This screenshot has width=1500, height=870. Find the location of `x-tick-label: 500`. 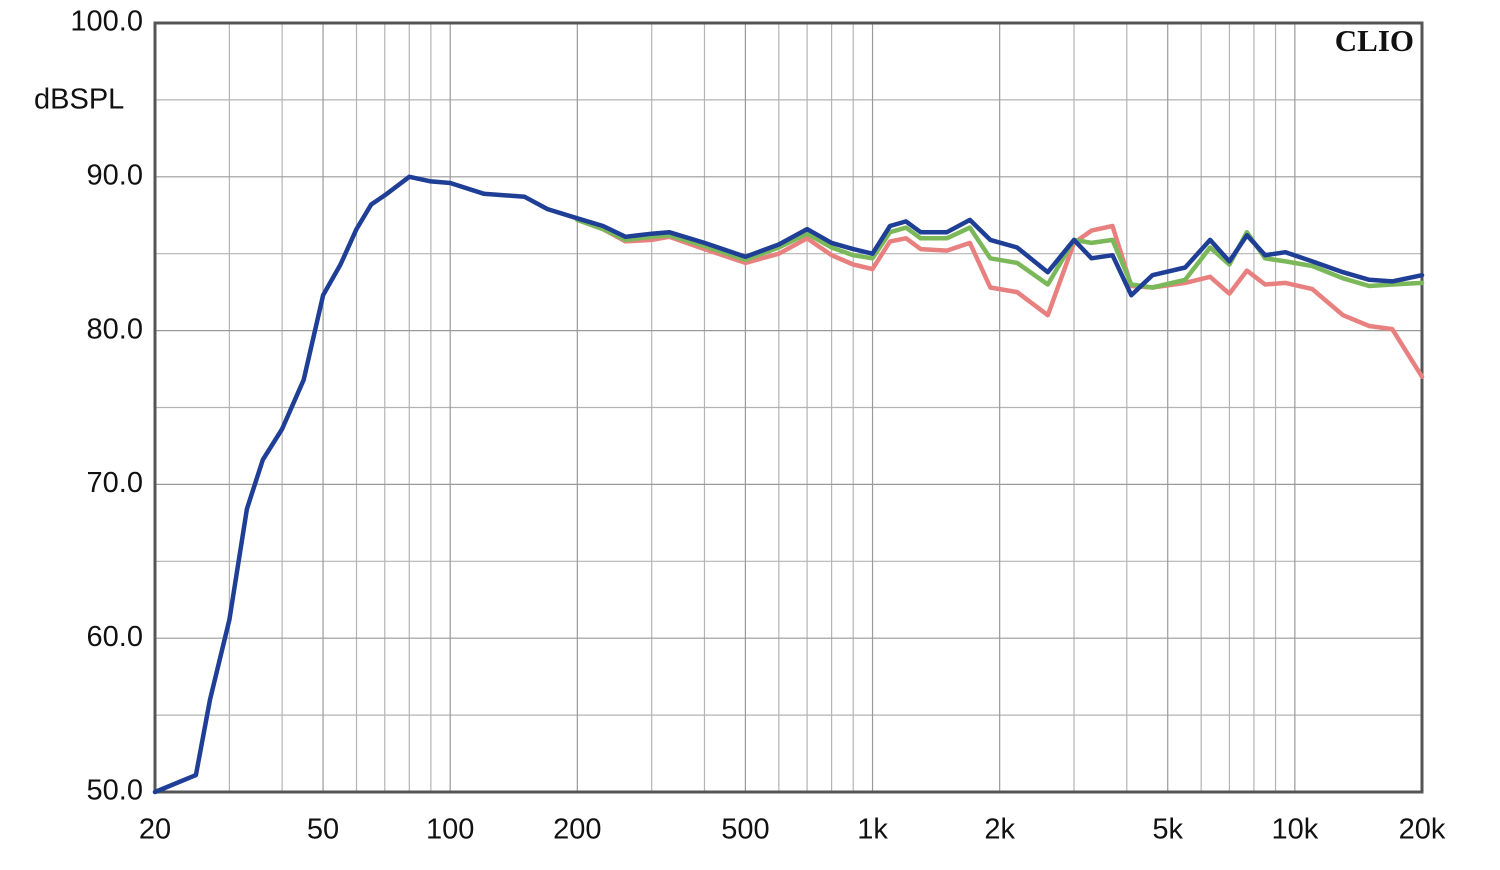

x-tick-label: 500 is located at coordinates (745, 830).